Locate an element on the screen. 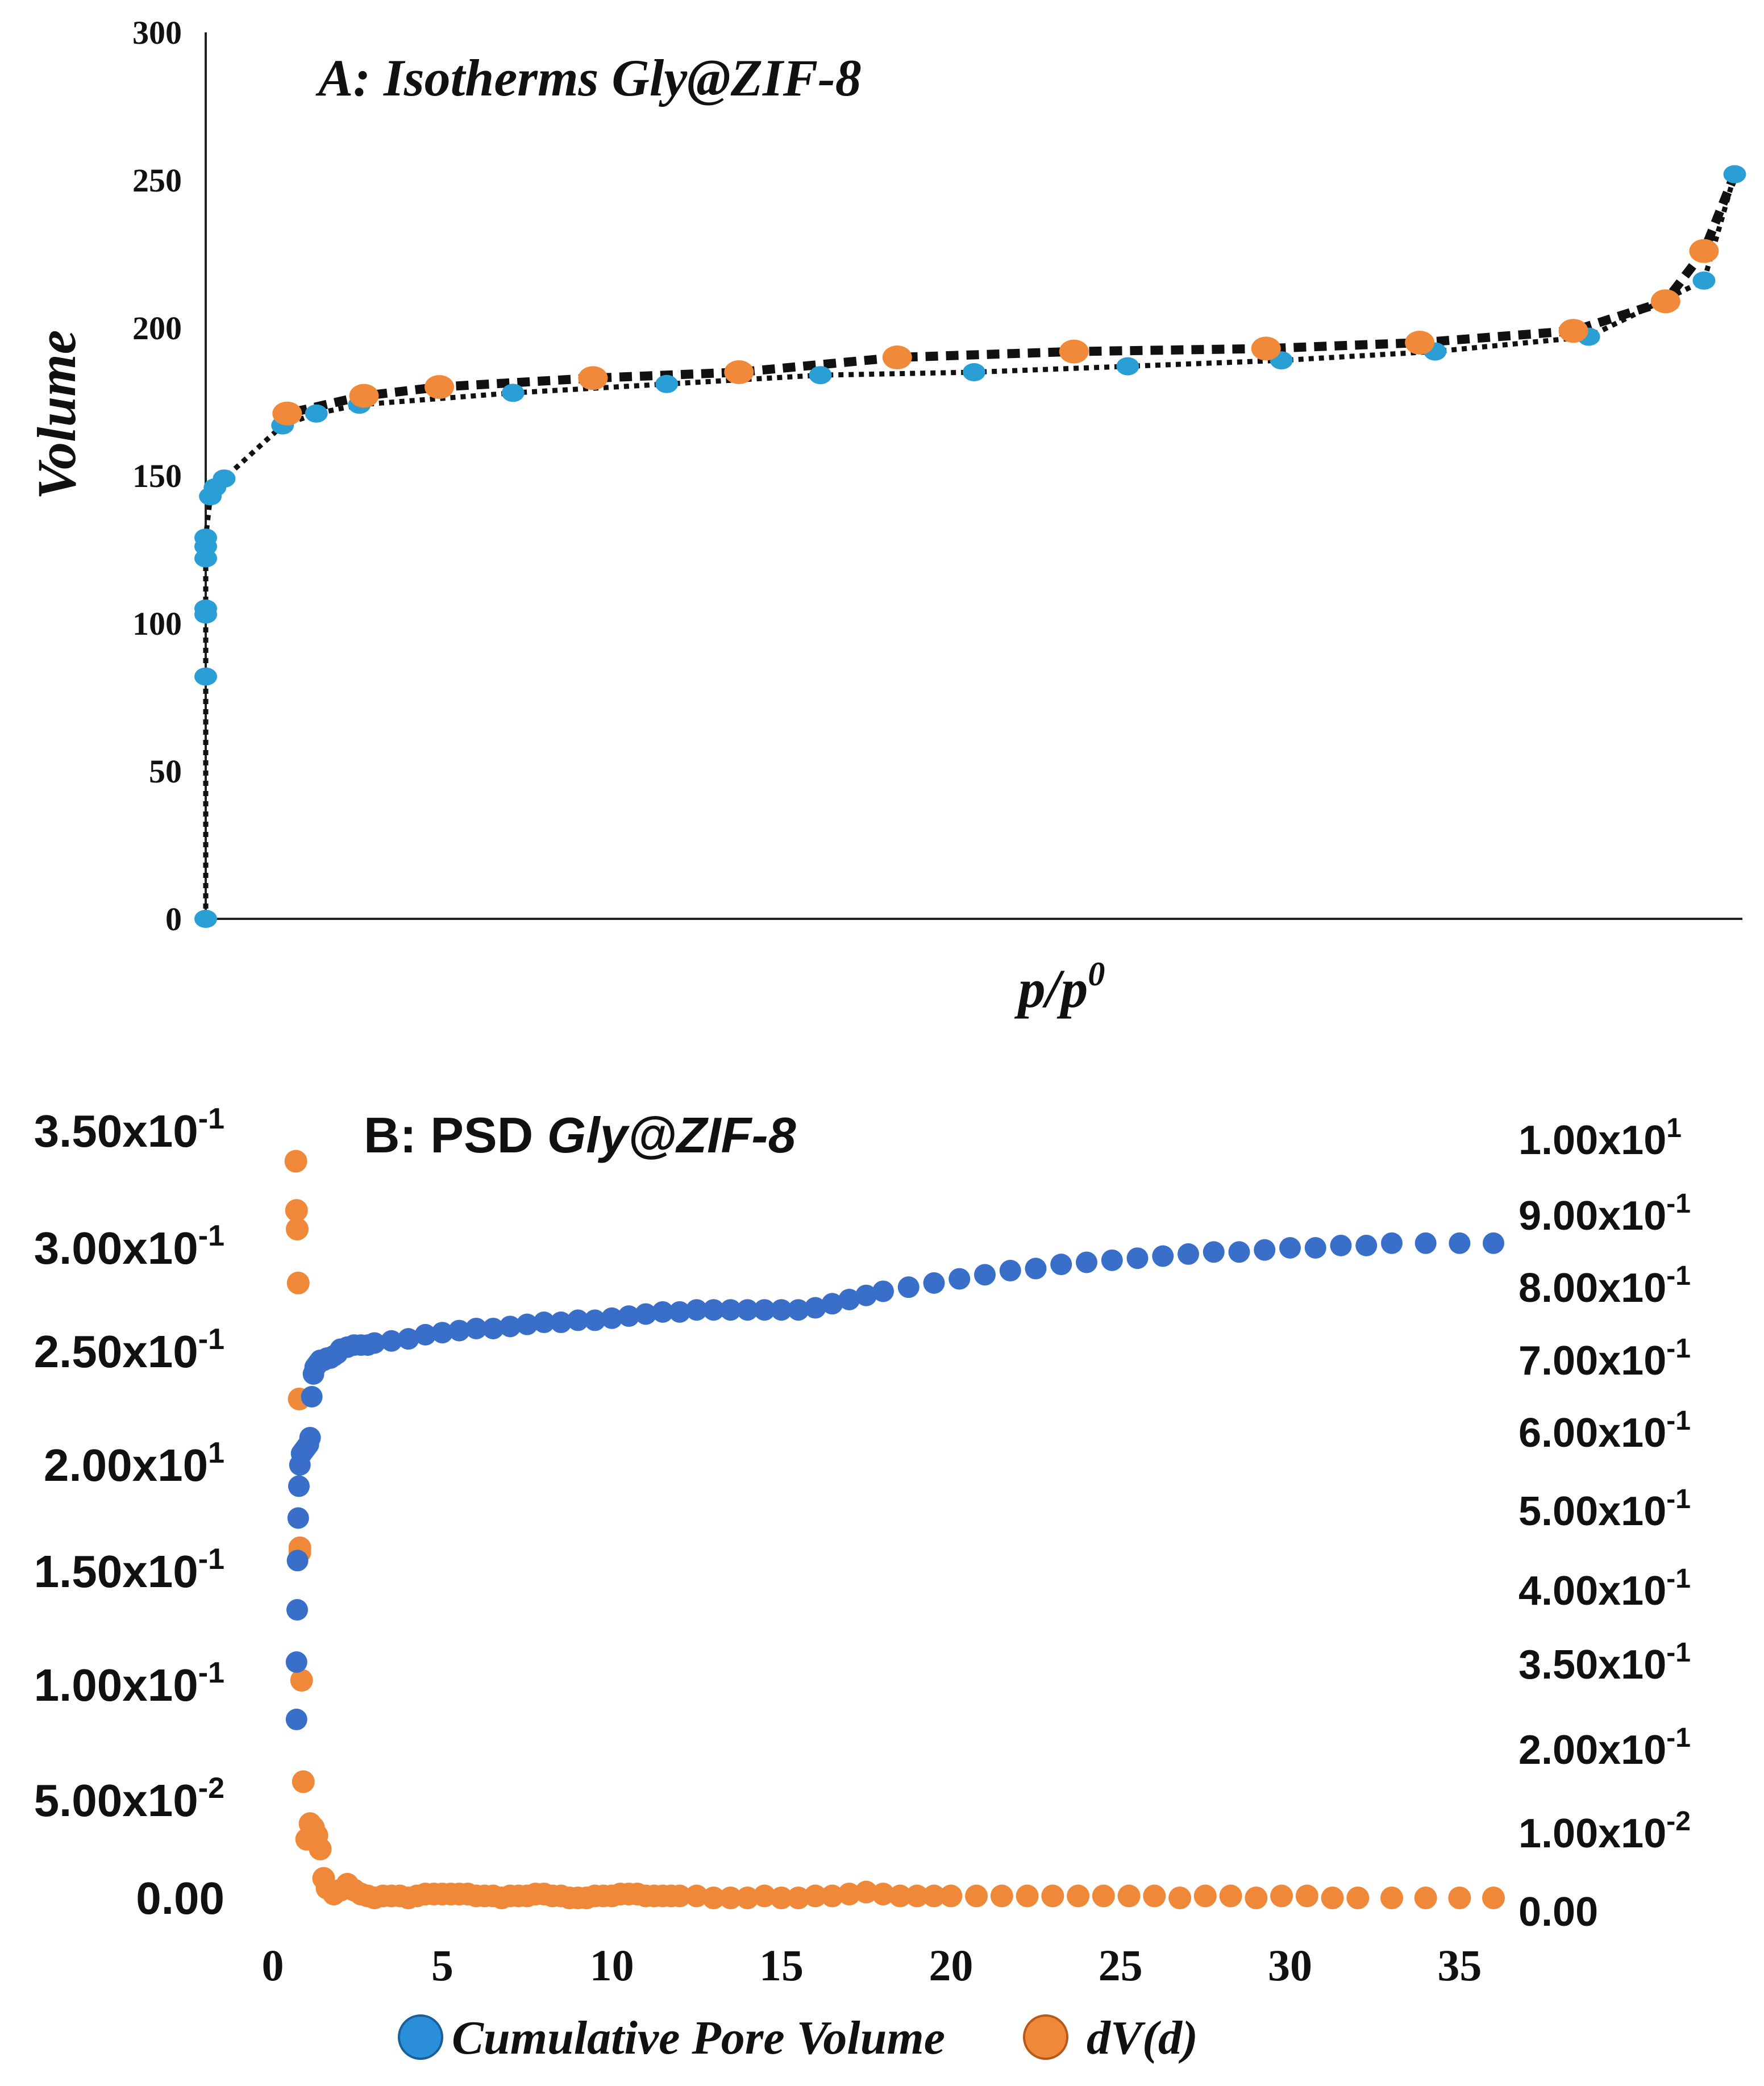 The height and width of the screenshot is (2086, 1764). chart-b-right-tick-label: 1.00x10-2 is located at coordinates (1604, 1831).